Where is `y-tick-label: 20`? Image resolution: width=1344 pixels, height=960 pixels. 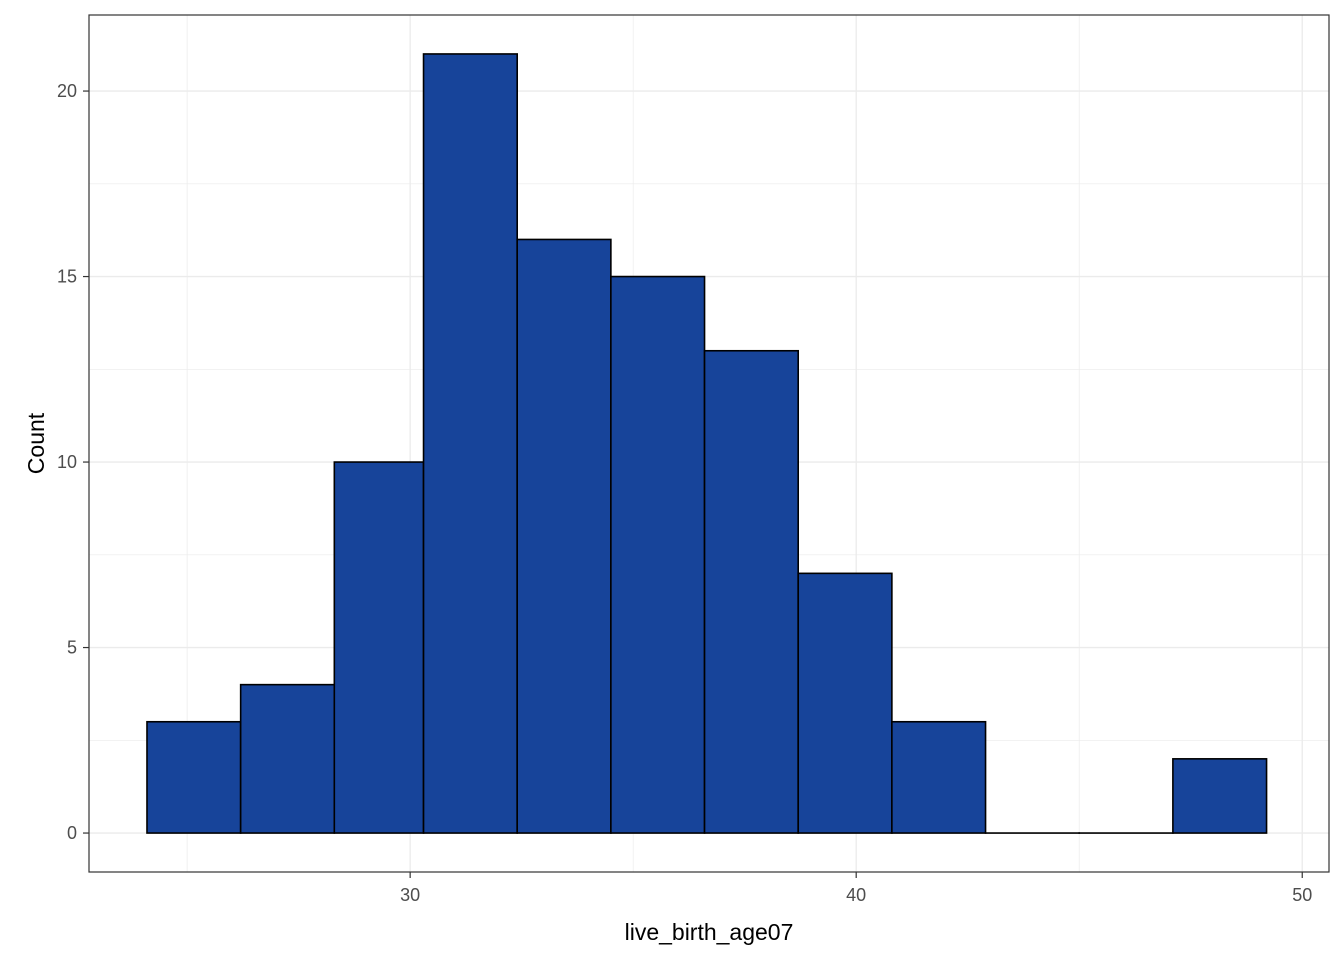 y-tick-label: 20 is located at coordinates (67, 91).